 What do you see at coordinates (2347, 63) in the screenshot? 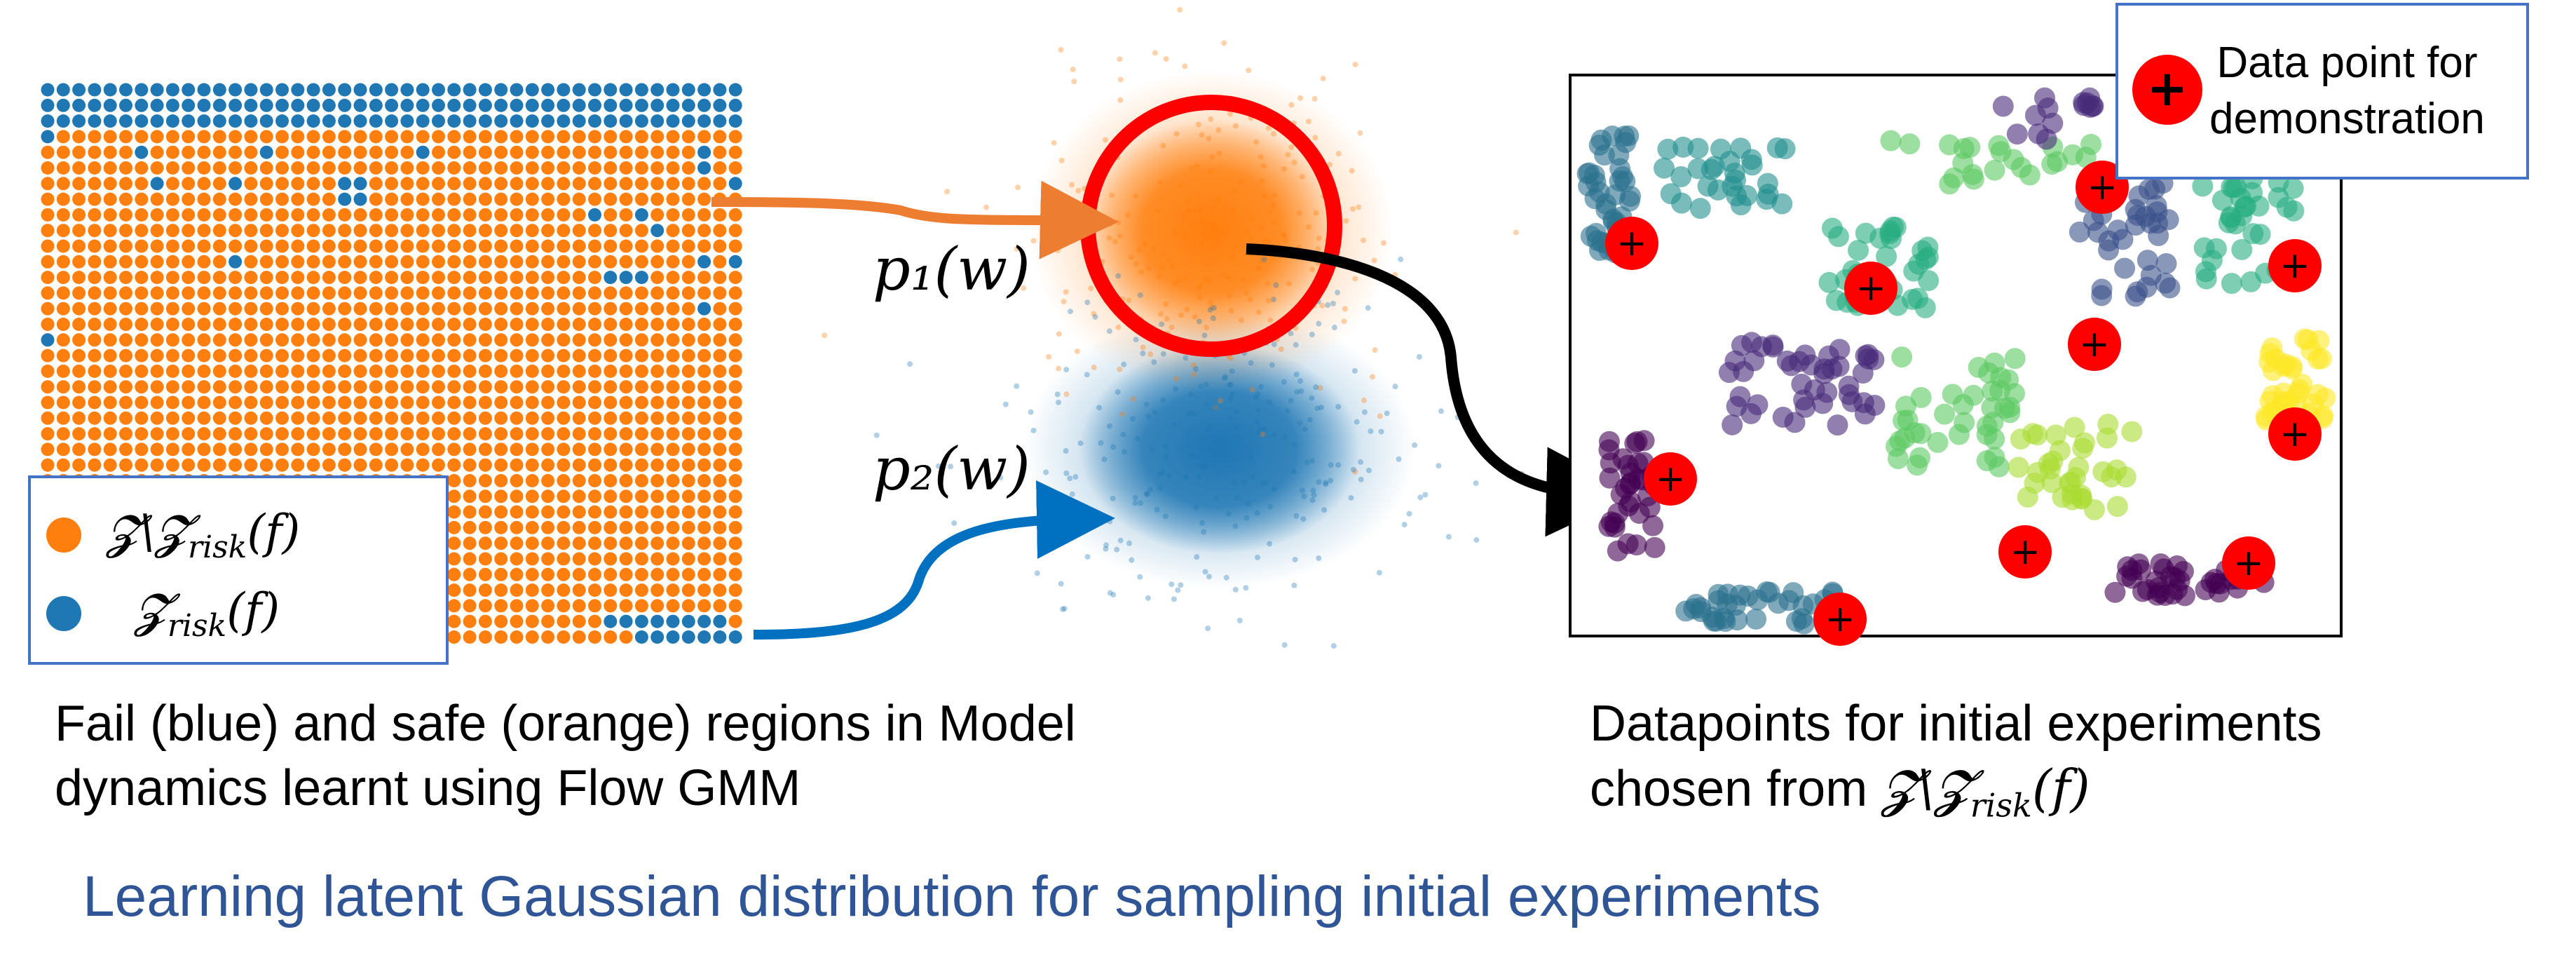
I see `demo-legend-line1: Data point for` at bounding box center [2347, 63].